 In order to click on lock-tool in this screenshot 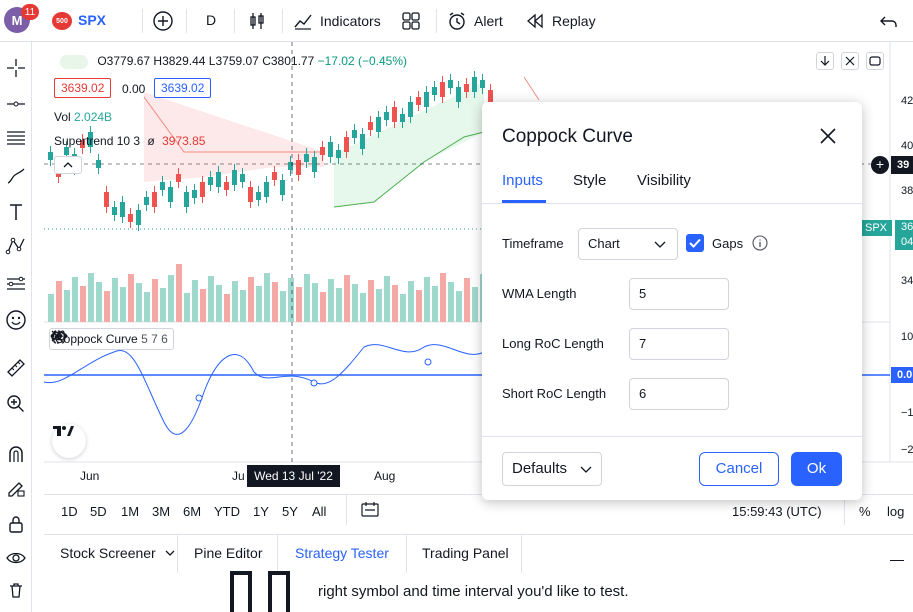, I will do `click(16, 524)`.